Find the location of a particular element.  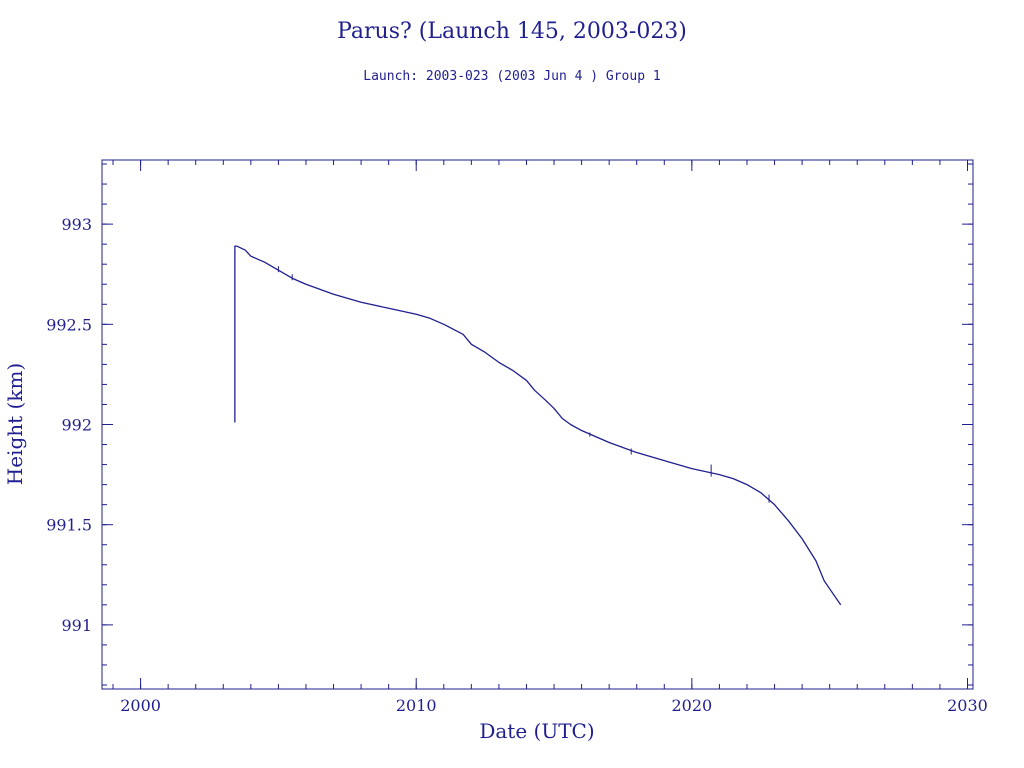

y-tick-label: 991.5 is located at coordinates (69, 525).